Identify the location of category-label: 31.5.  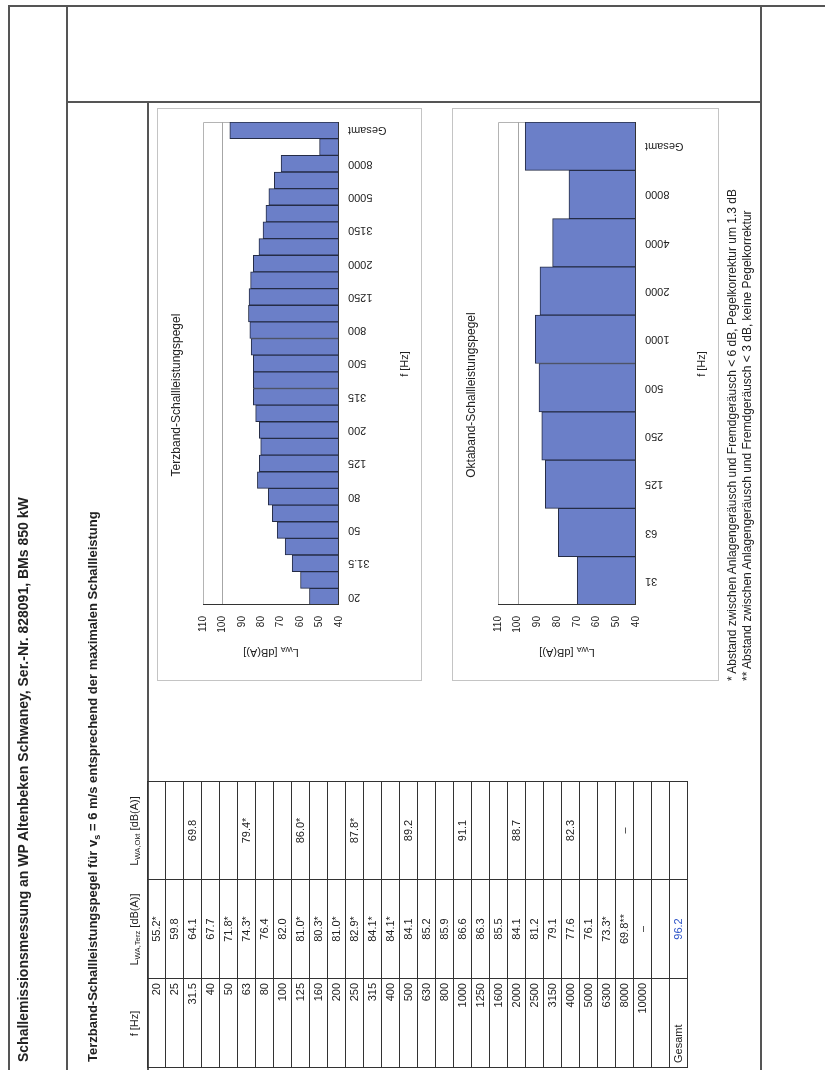
(192, 1023).